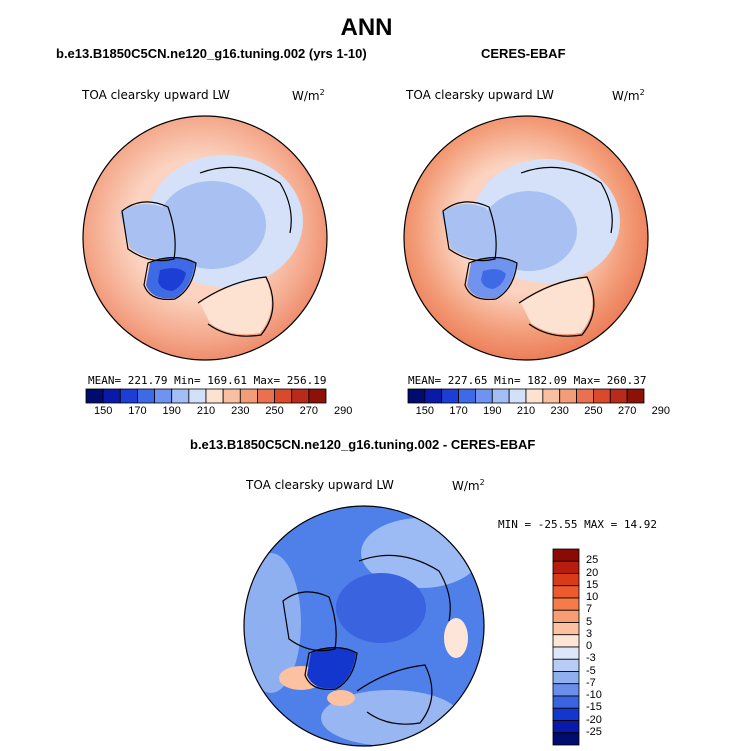 The height and width of the screenshot is (751, 733). Describe the element at coordinates (566, 200) in the screenshot. I see `panel2-coast-siberia` at that location.